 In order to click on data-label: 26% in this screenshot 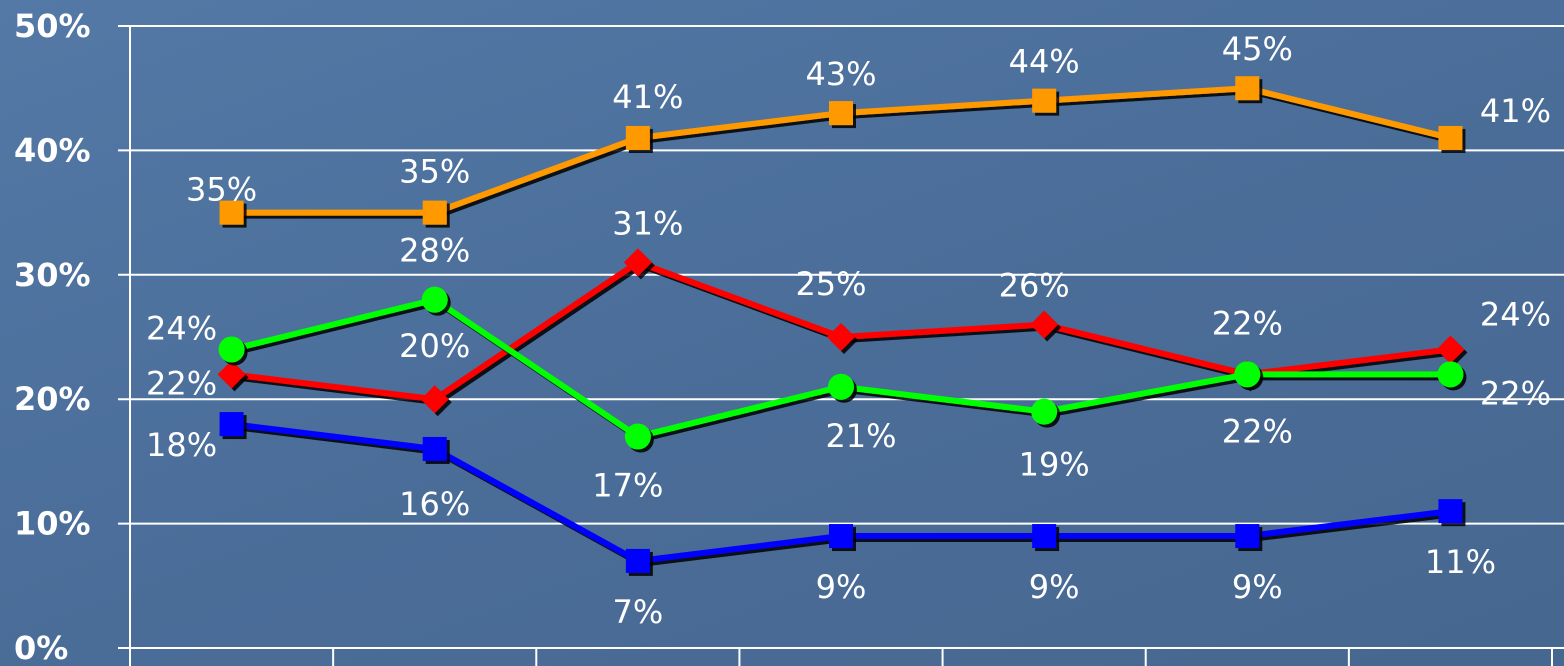, I will do `click(1034, 286)`.